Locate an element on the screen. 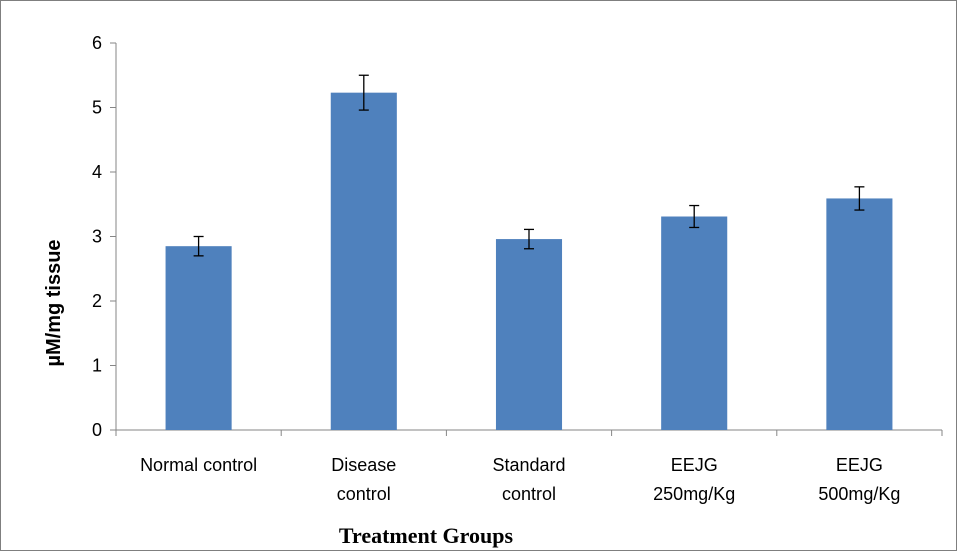  x-axis-label: Treatment Groups is located at coordinates (426, 535).